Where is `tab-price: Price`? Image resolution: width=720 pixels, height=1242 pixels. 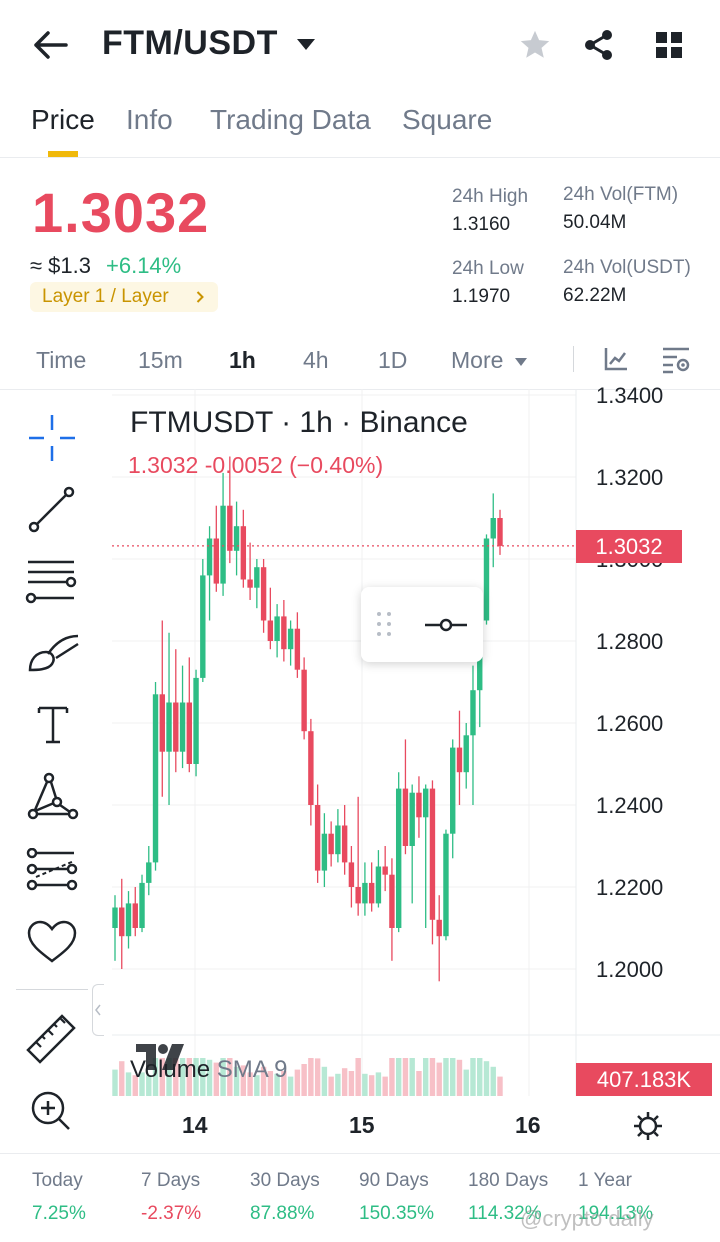 tab-price: Price is located at coordinates (63, 119).